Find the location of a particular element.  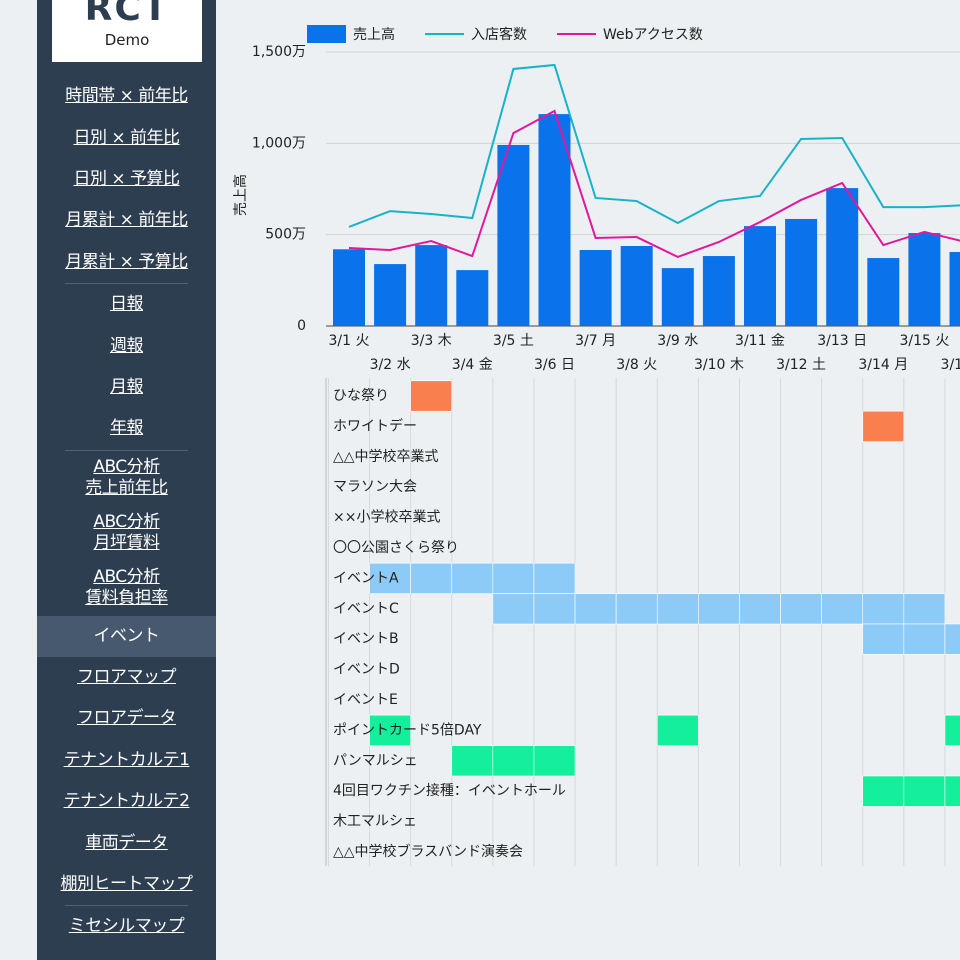

nav-link: フロアマップ is located at coordinates (127, 677).